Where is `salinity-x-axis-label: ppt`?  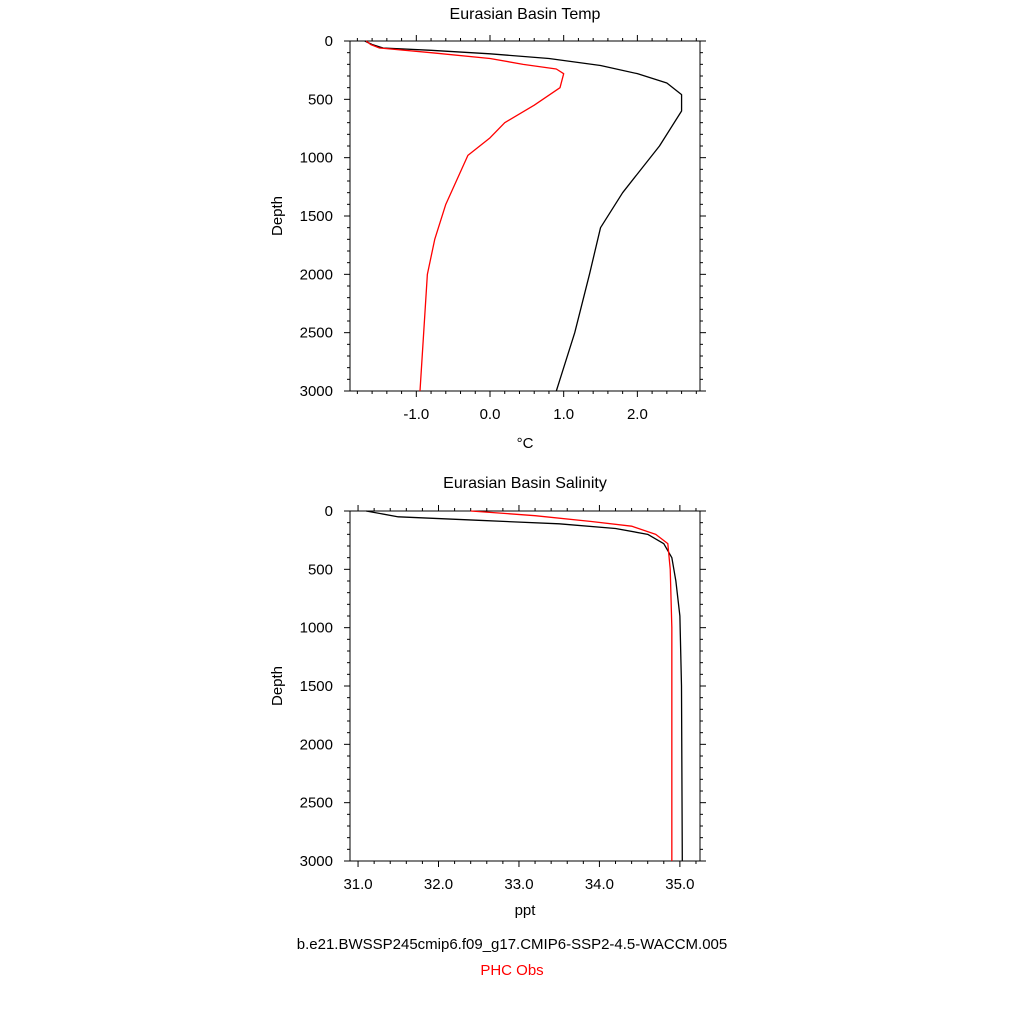
salinity-x-axis-label: ppt is located at coordinates (526, 910).